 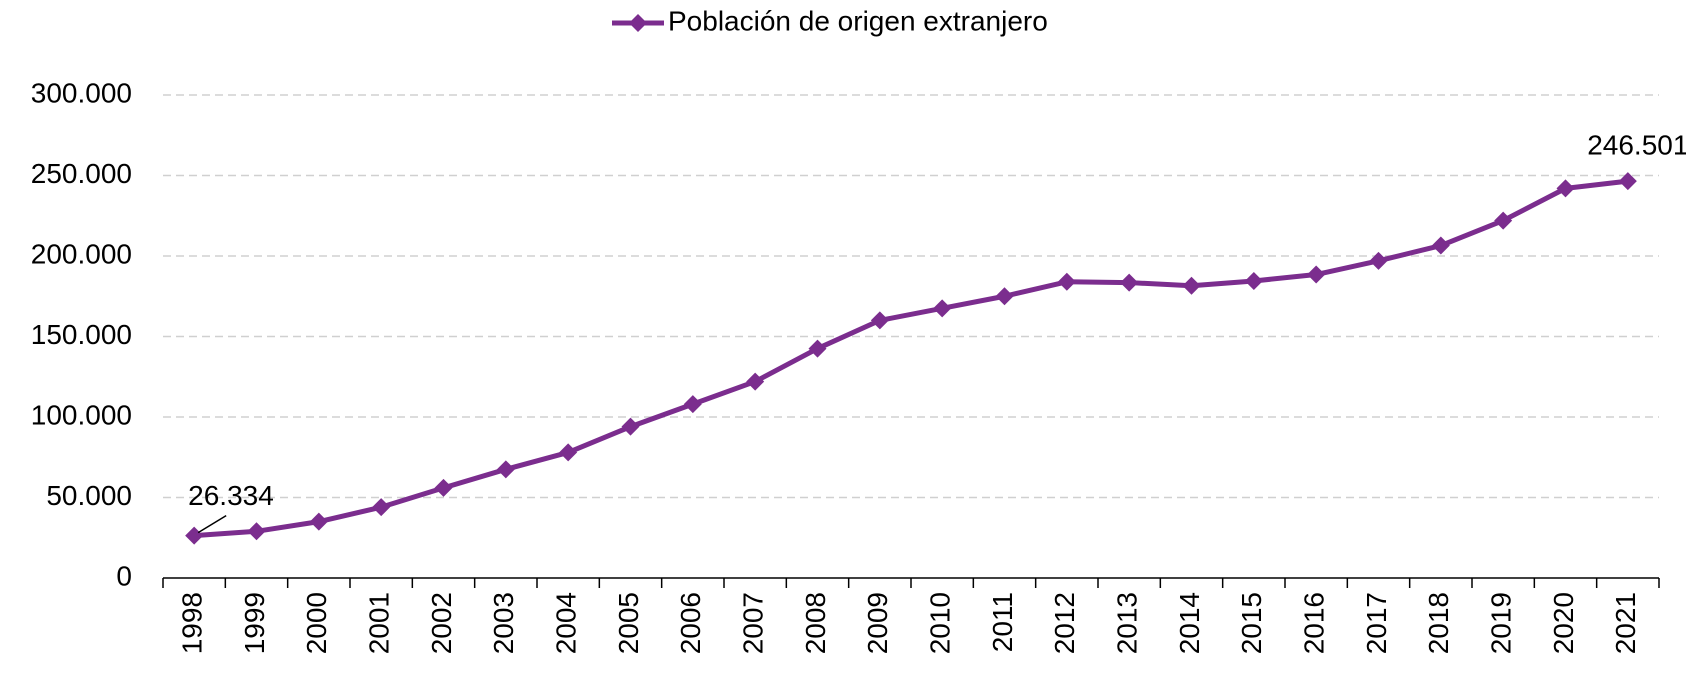 What do you see at coordinates (690, 623) in the screenshot?
I see `x-tick-label: 2006` at bounding box center [690, 623].